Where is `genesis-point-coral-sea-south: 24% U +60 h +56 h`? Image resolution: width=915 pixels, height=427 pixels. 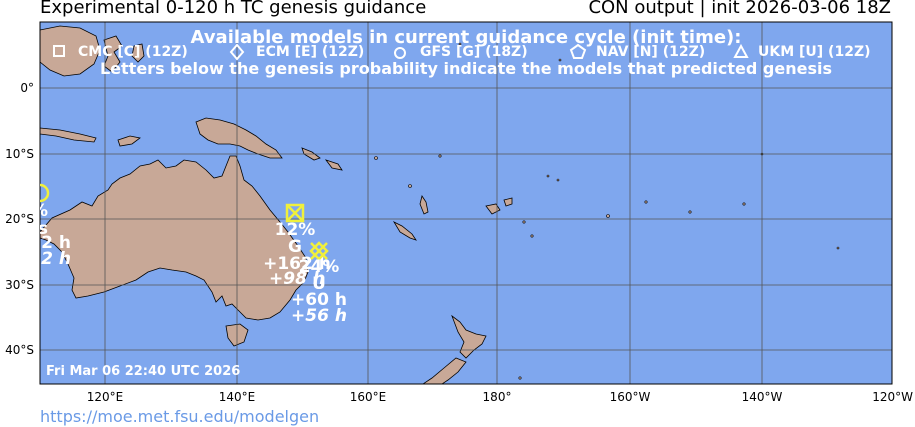 genesis-point-coral-sea-south: 24% U +60 h +56 h is located at coordinates (319, 283).